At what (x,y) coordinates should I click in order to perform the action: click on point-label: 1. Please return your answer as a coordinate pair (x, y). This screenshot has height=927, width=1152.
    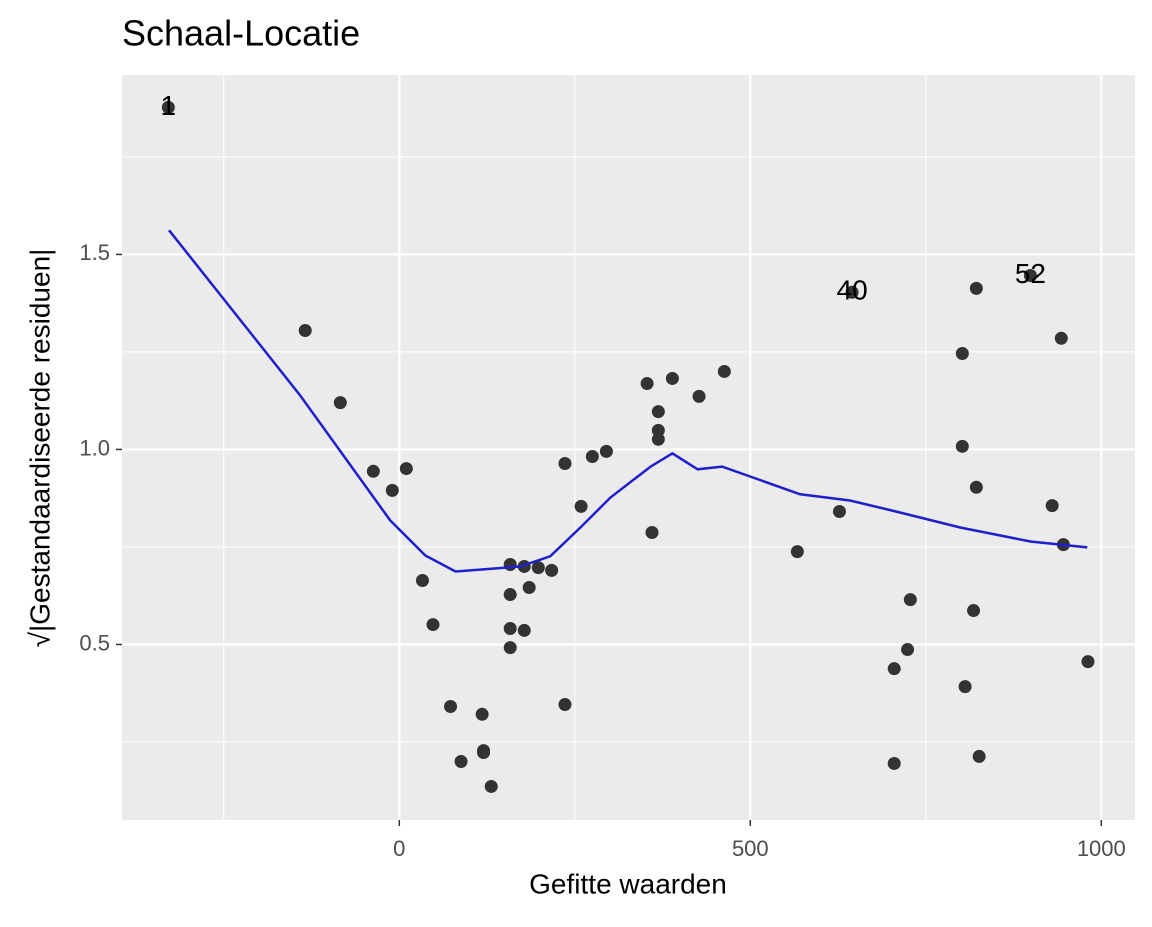
    Looking at the image, I should click on (169, 105).